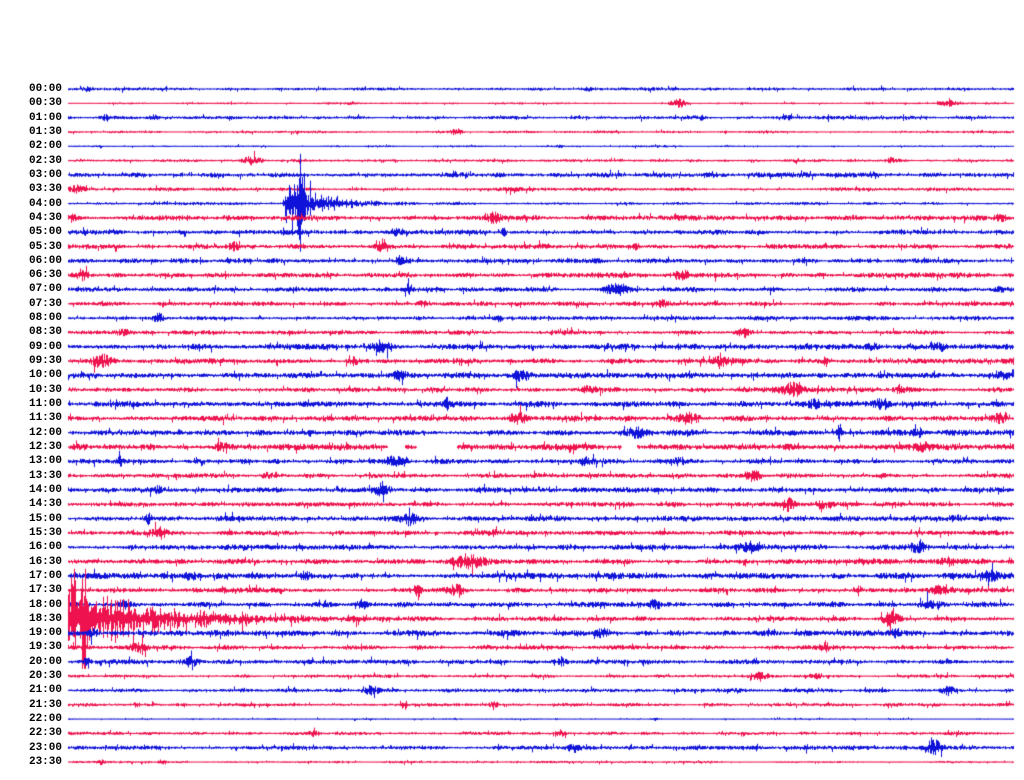 The width and height of the screenshot is (1024, 780). Describe the element at coordinates (45, 131) in the screenshot. I see `row-time-label: 01:30` at that location.